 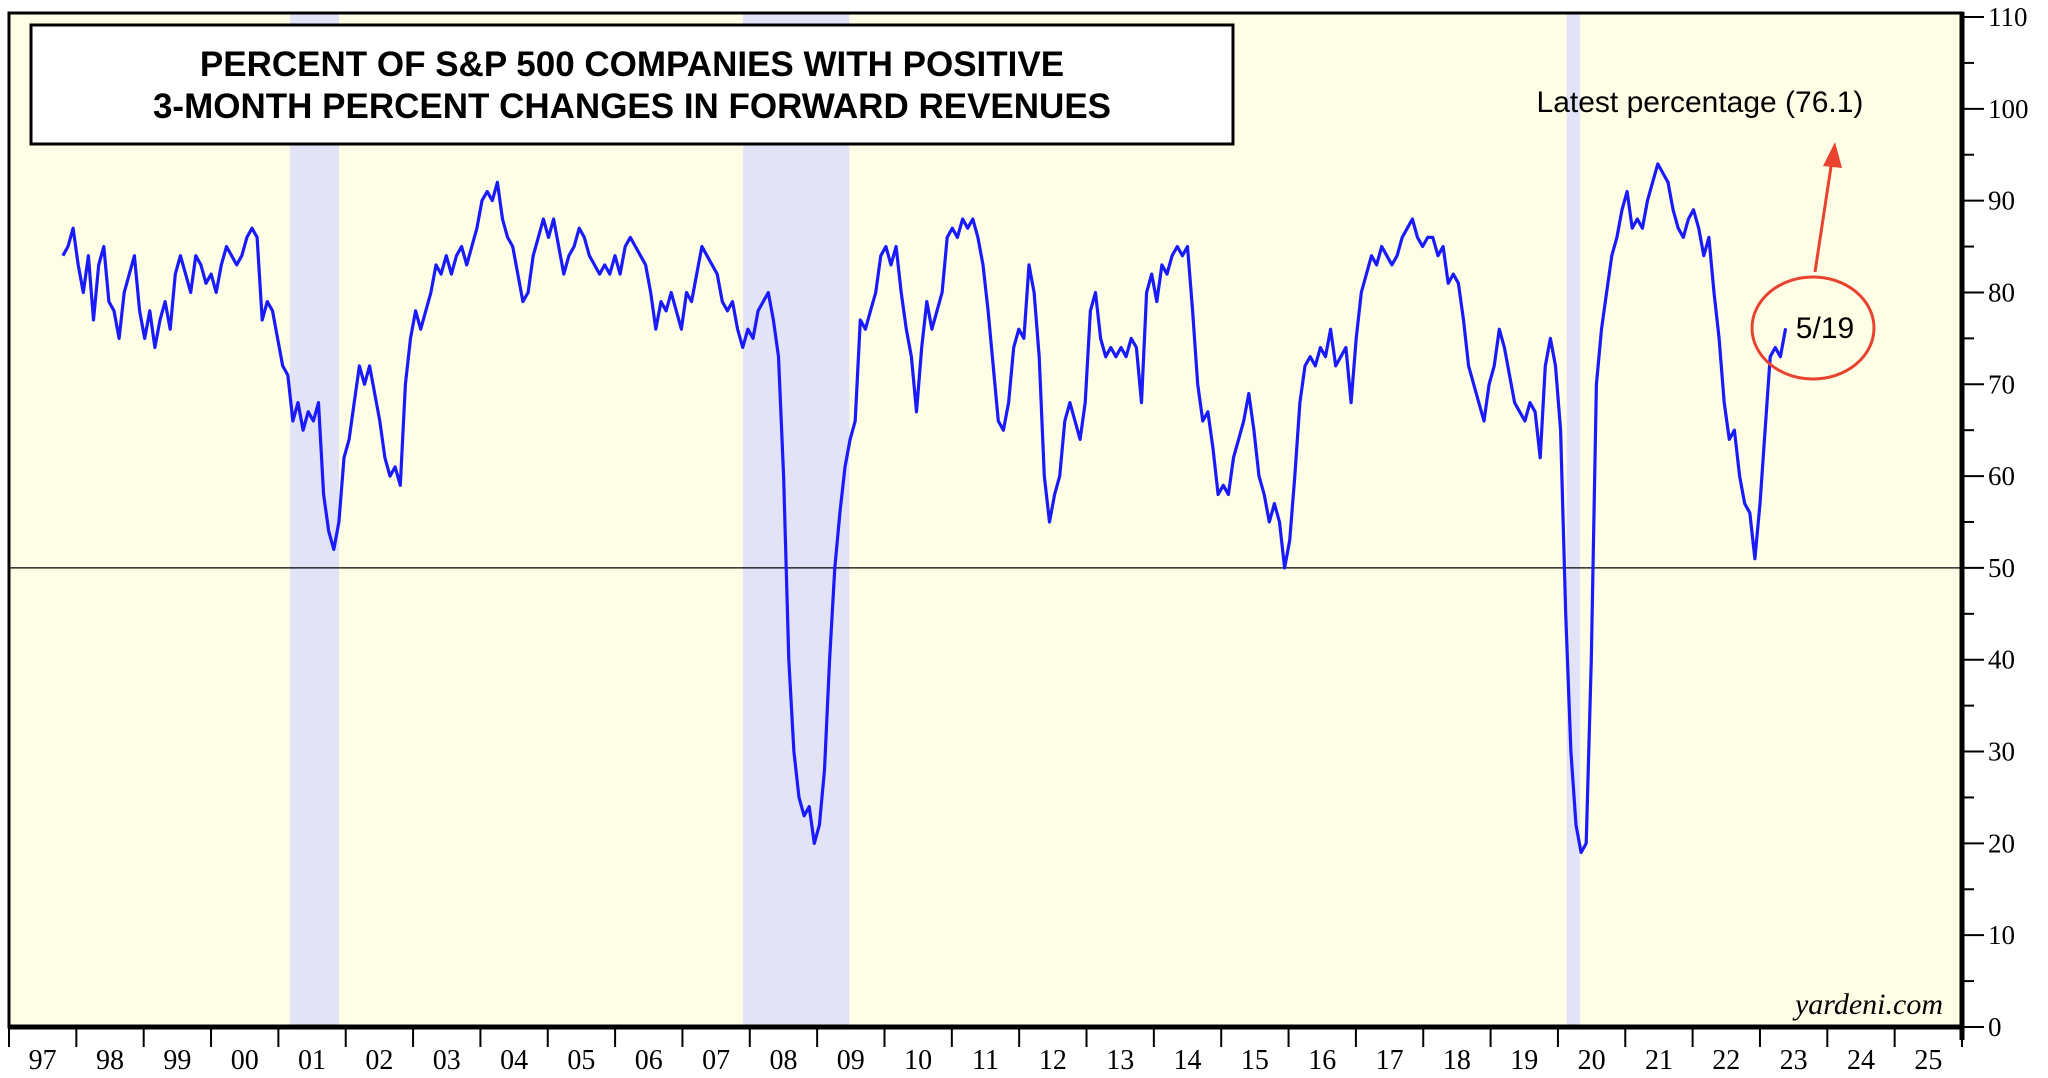 I want to click on x-tick-label: 22, so click(x=1726, y=1060).